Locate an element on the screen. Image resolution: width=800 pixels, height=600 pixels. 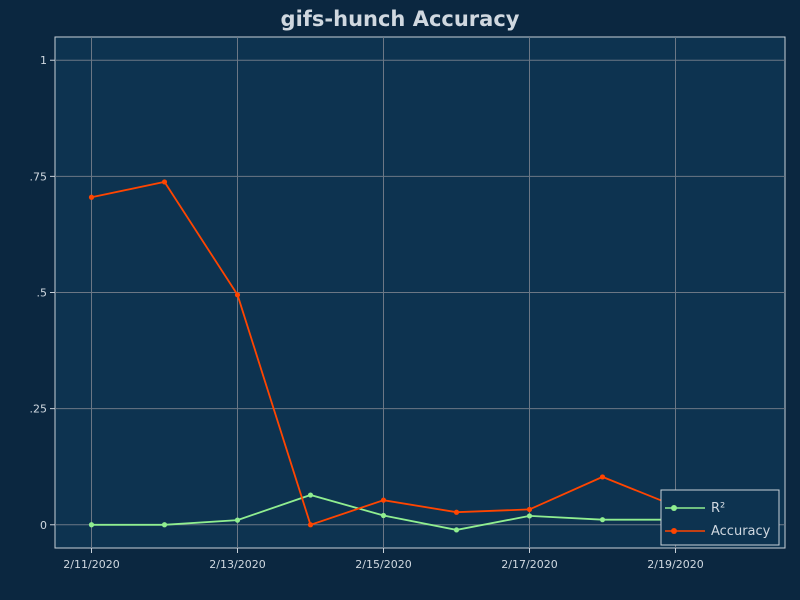
x-tick-label: 2/15/2020 is located at coordinates (383, 564).